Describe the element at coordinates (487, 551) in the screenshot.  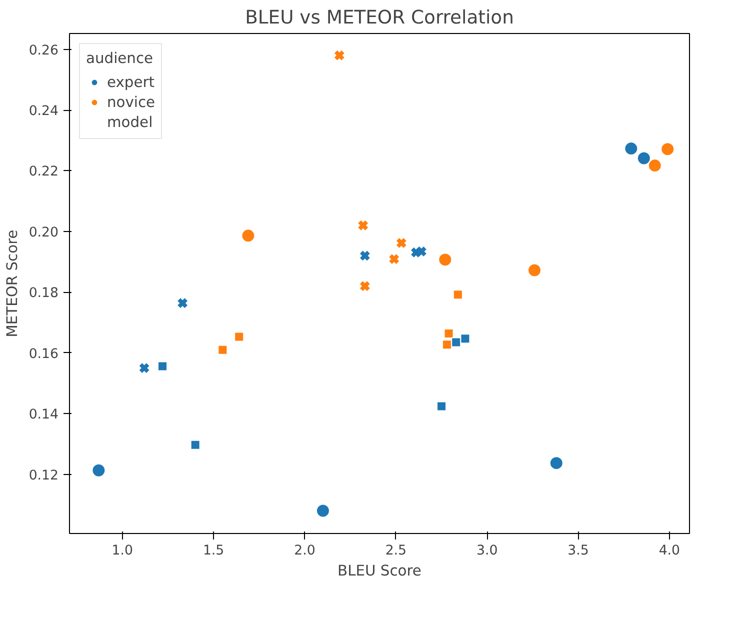
I see `x-tick-label: 3.0` at that location.